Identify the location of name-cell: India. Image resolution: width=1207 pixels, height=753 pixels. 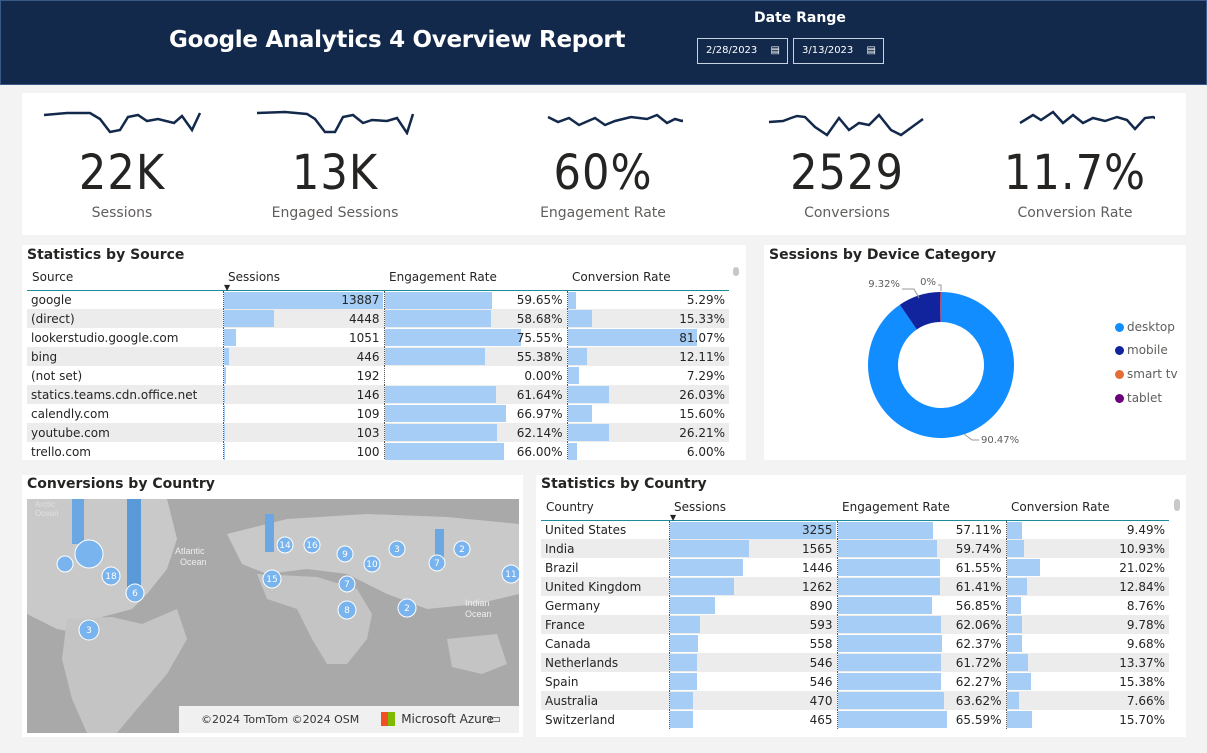
(605, 548).